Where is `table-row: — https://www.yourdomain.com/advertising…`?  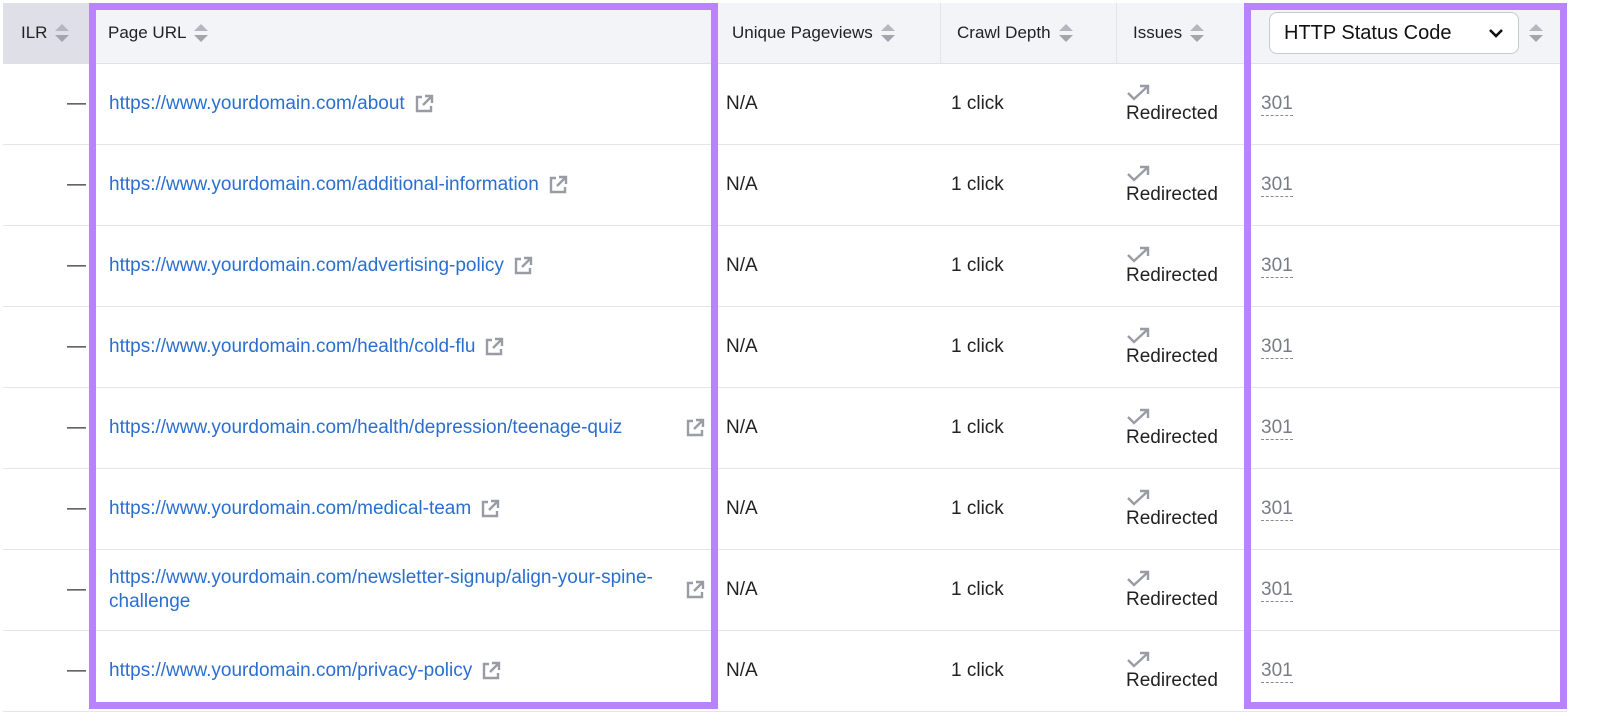 table-row: — https://www.yourdomain.com/advertising… is located at coordinates (785, 266).